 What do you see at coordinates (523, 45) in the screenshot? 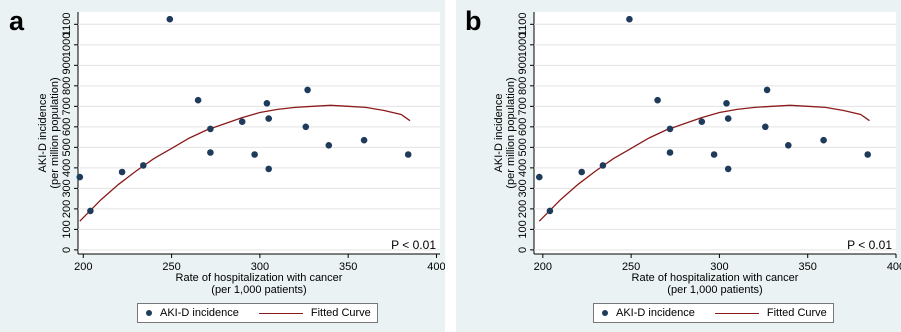
I see `y-tick-label: 1000` at bounding box center [523, 45].